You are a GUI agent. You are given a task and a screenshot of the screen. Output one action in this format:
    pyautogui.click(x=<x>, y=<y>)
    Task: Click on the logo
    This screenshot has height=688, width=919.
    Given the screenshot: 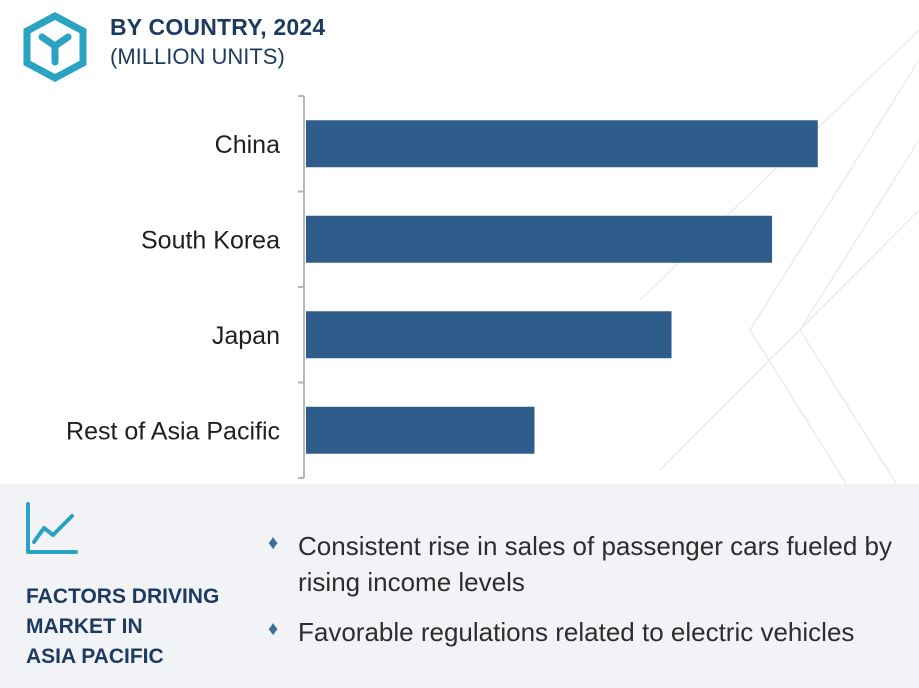 What is the action you would take?
    pyautogui.click(x=55, y=47)
    